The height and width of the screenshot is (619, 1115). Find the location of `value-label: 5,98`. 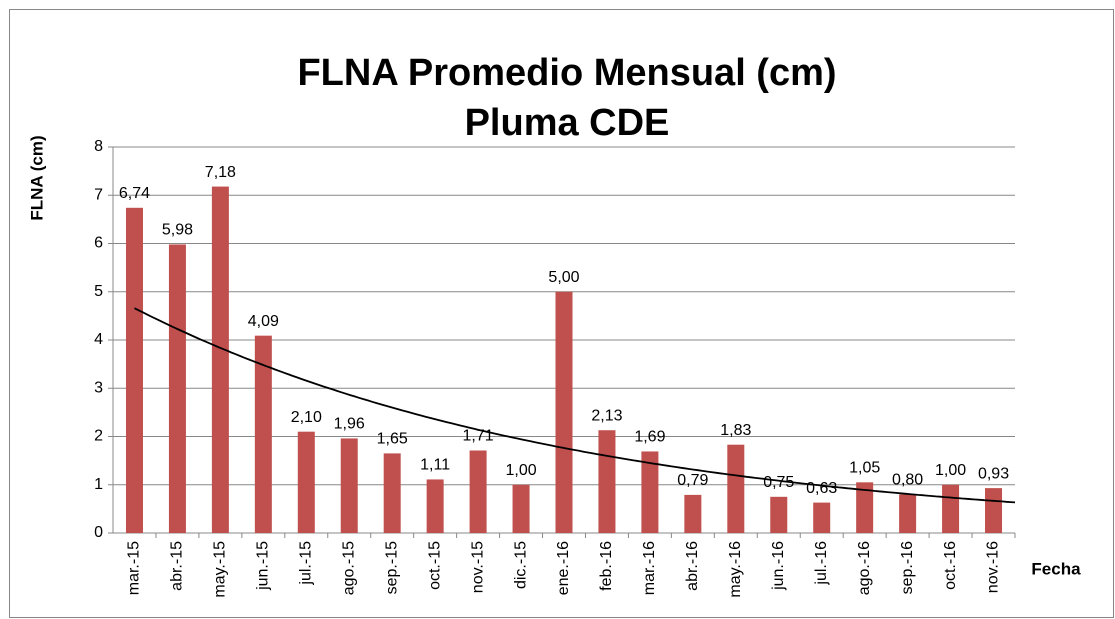

value-label: 5,98 is located at coordinates (177, 230).